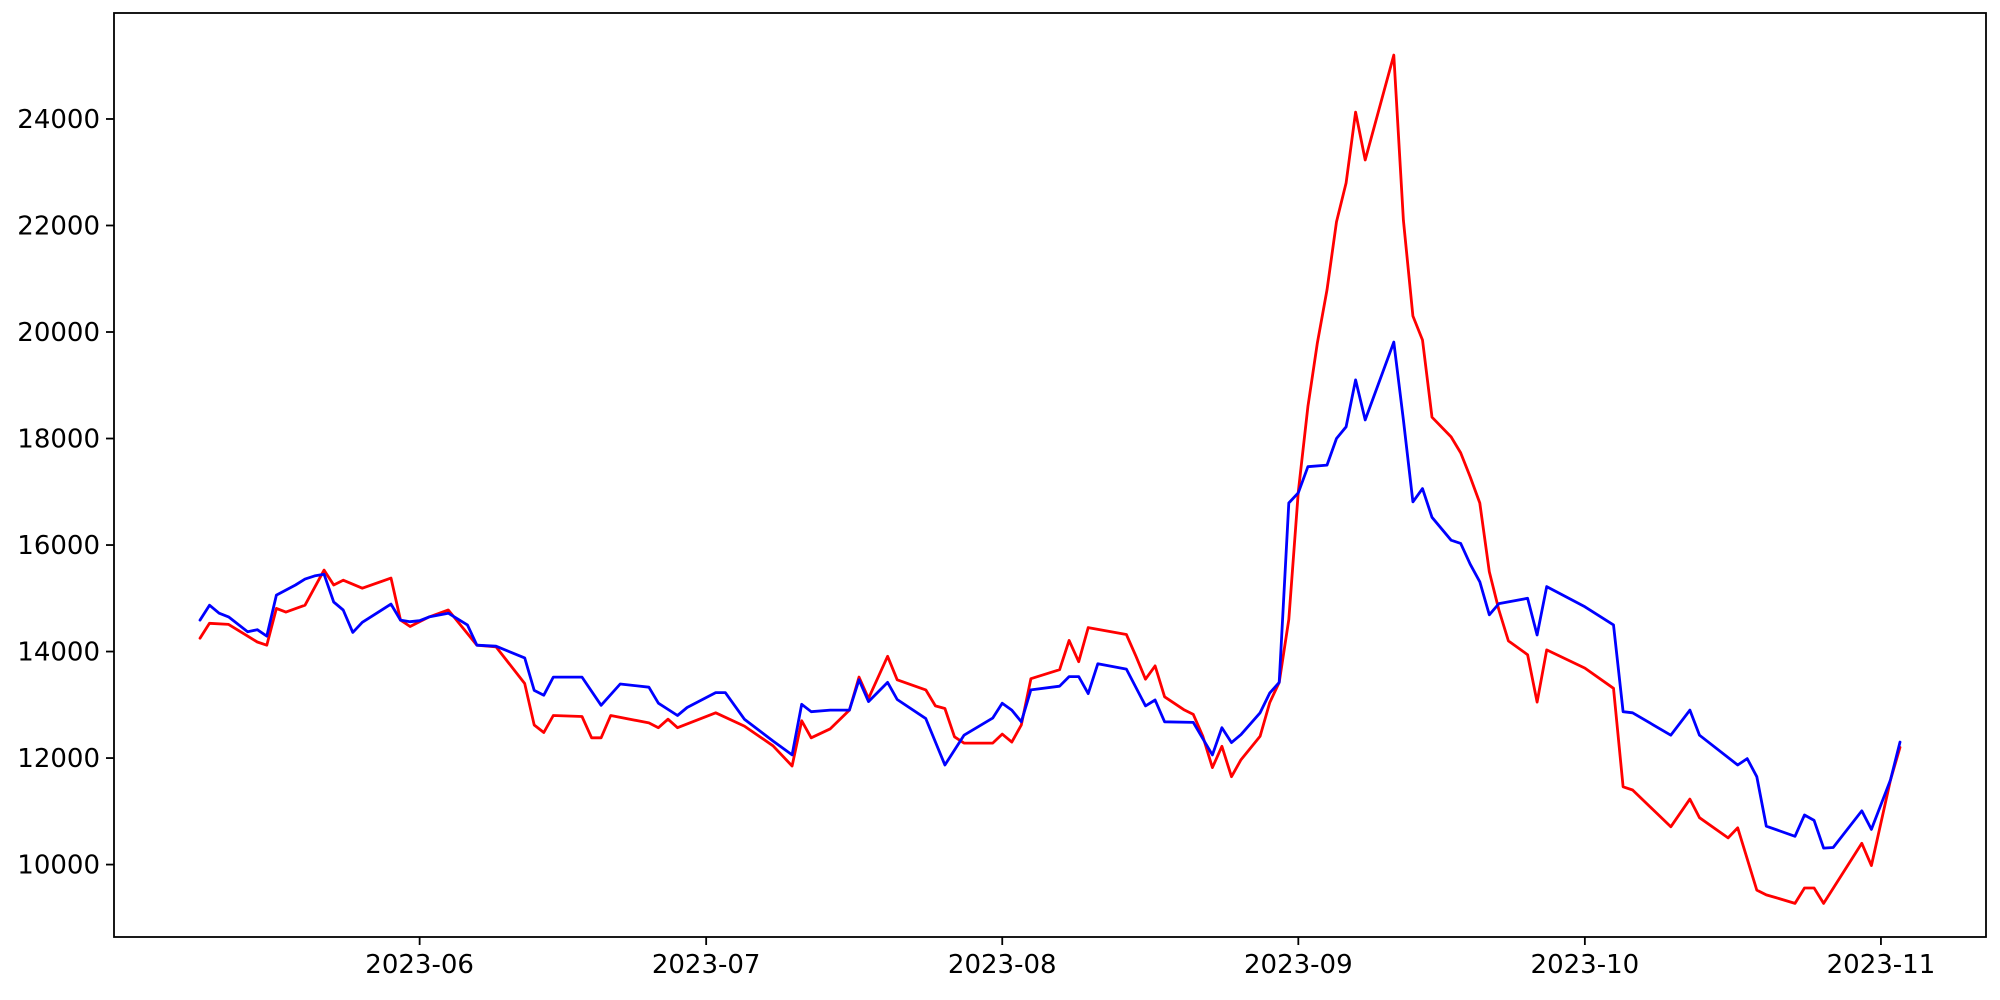 This screenshot has width=2000, height=1000. I want to click on y-axis: 10000 12000 14000 16000 18000 20000 22000 24000, so click(65, 493).